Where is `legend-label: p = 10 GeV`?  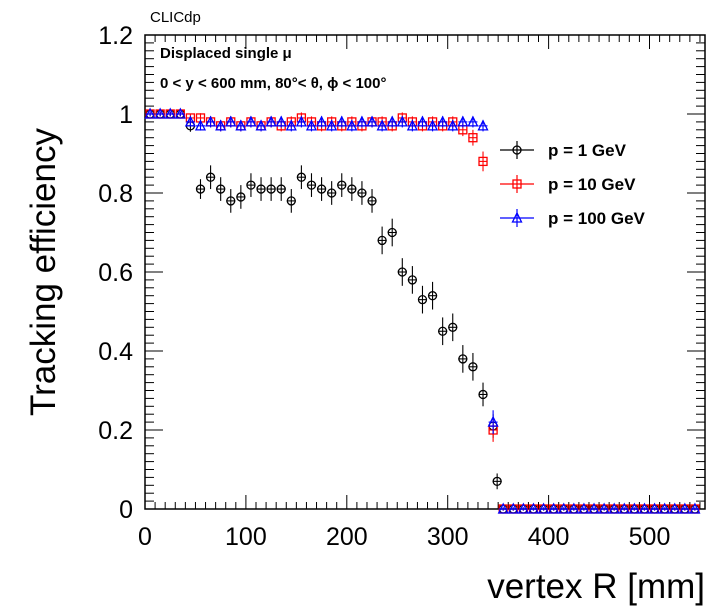
legend-label: p = 10 GeV is located at coordinates (592, 184).